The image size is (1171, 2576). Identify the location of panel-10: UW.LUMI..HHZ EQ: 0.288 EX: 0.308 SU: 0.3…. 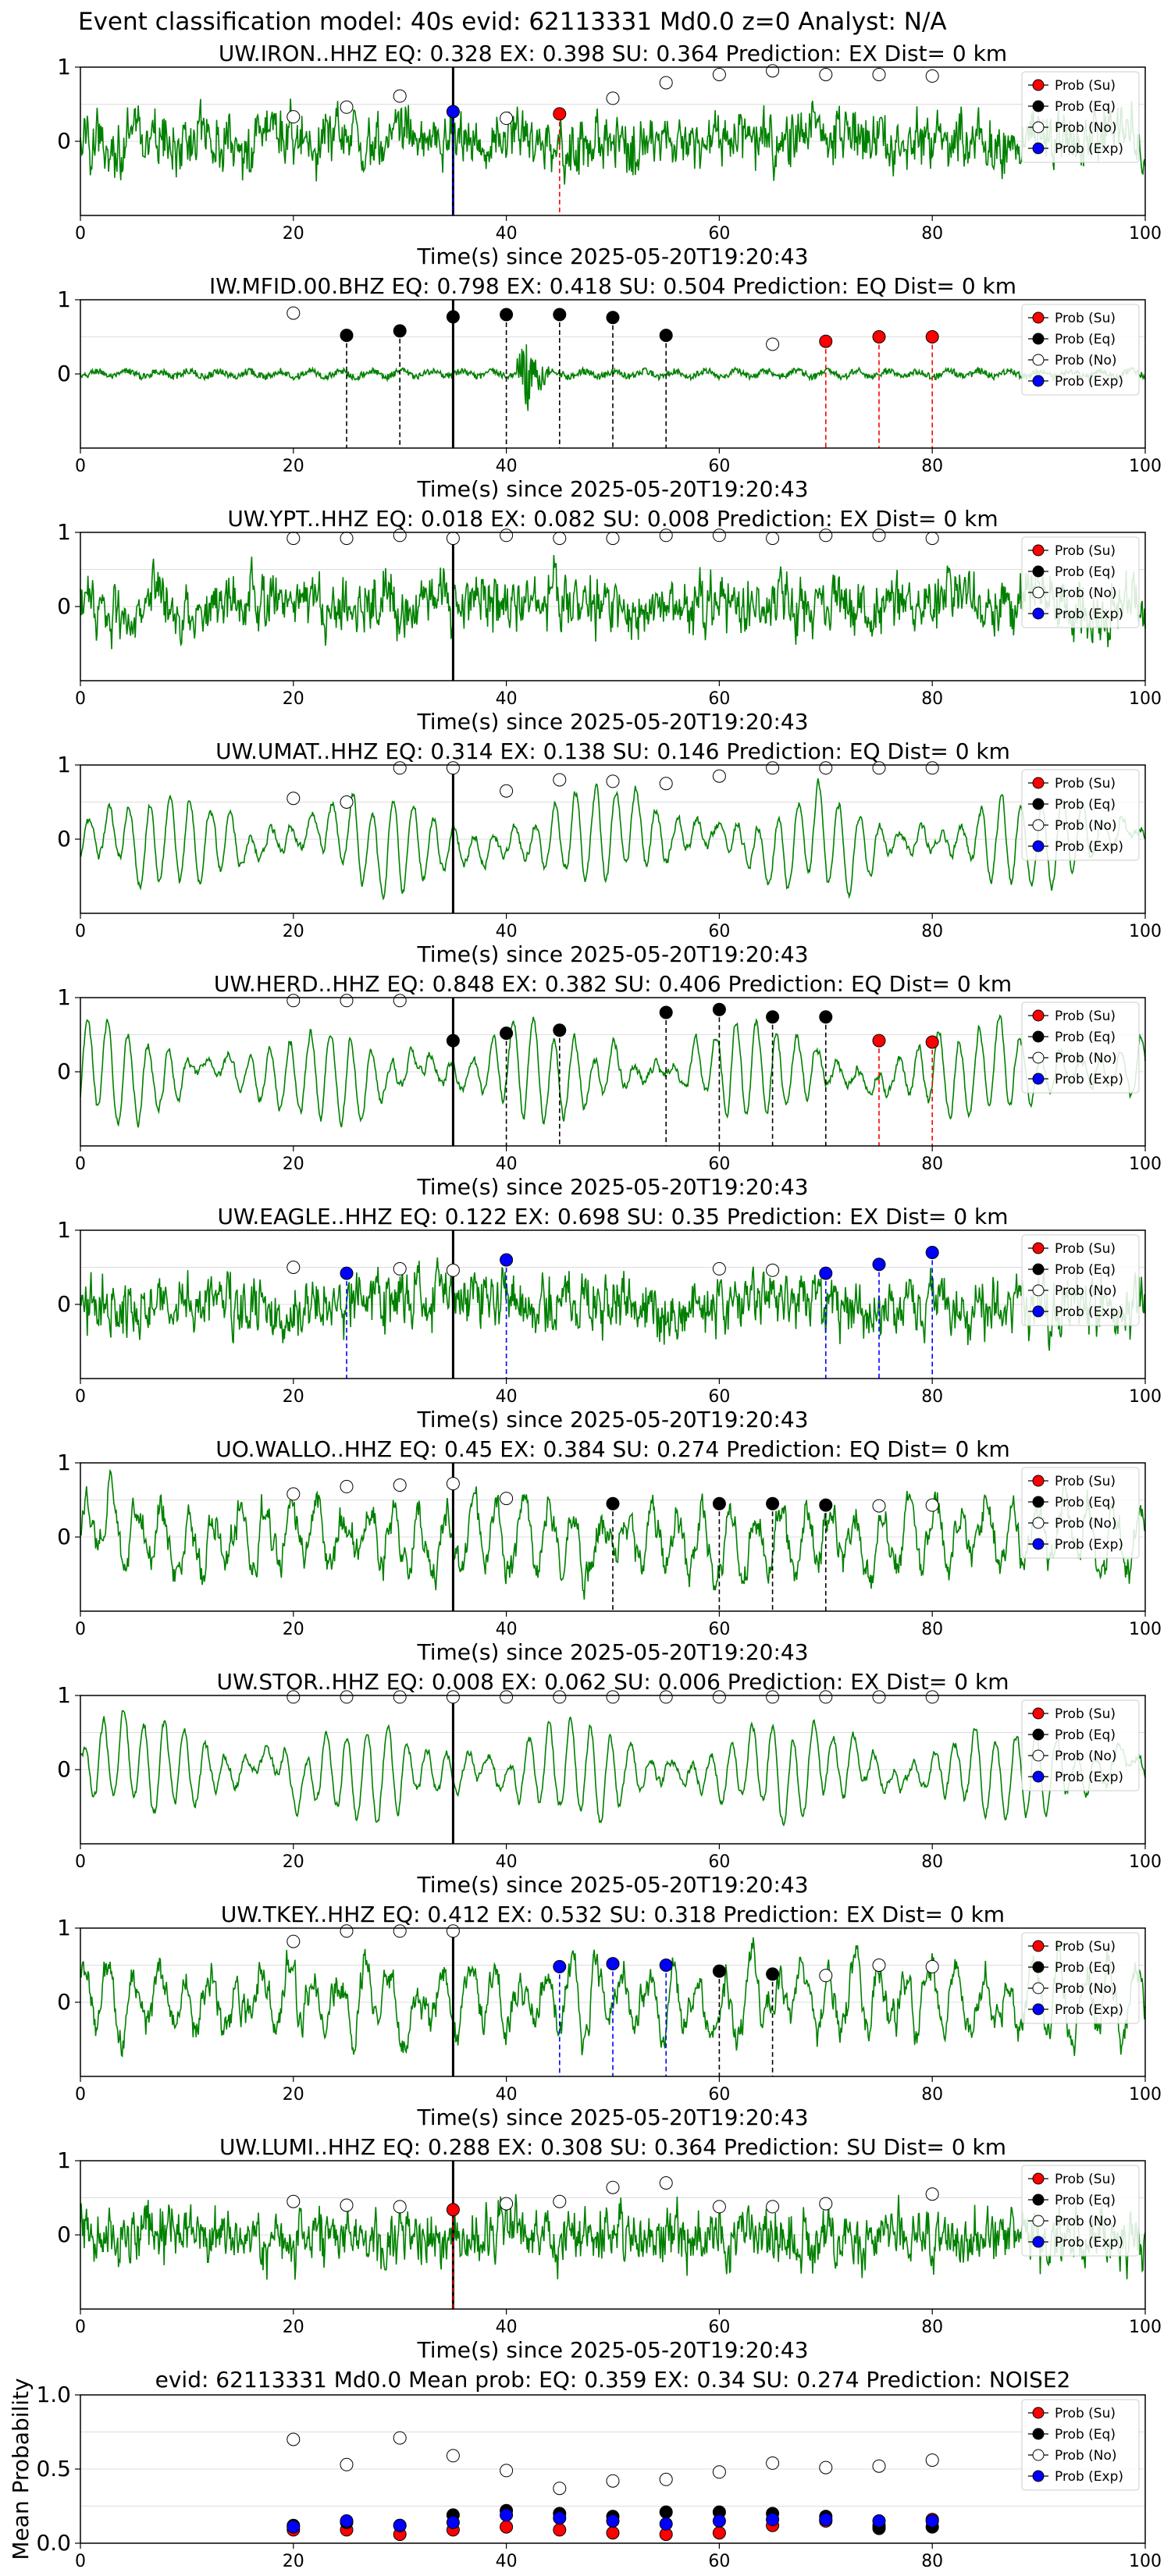
(609, 2248).